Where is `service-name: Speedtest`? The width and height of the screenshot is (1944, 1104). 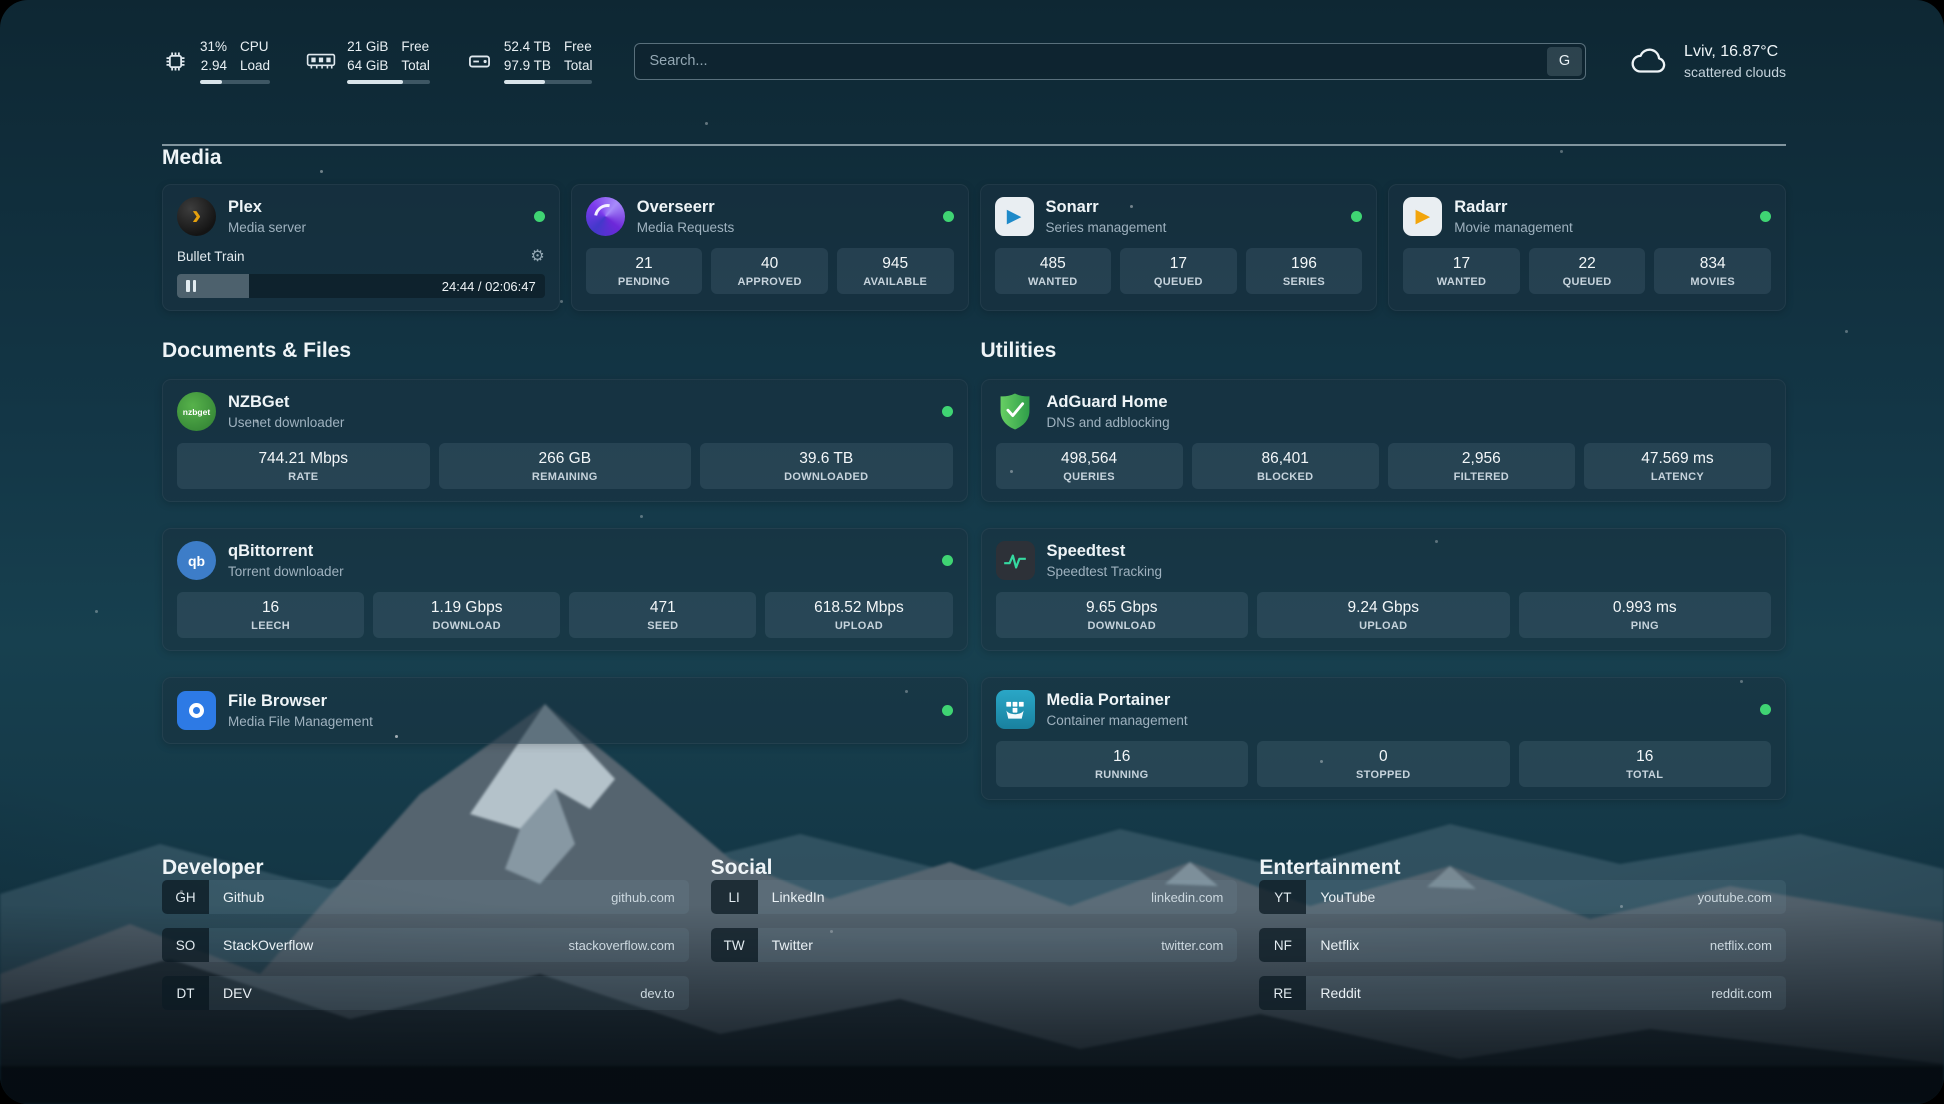
service-name: Speedtest is located at coordinates (1086, 550).